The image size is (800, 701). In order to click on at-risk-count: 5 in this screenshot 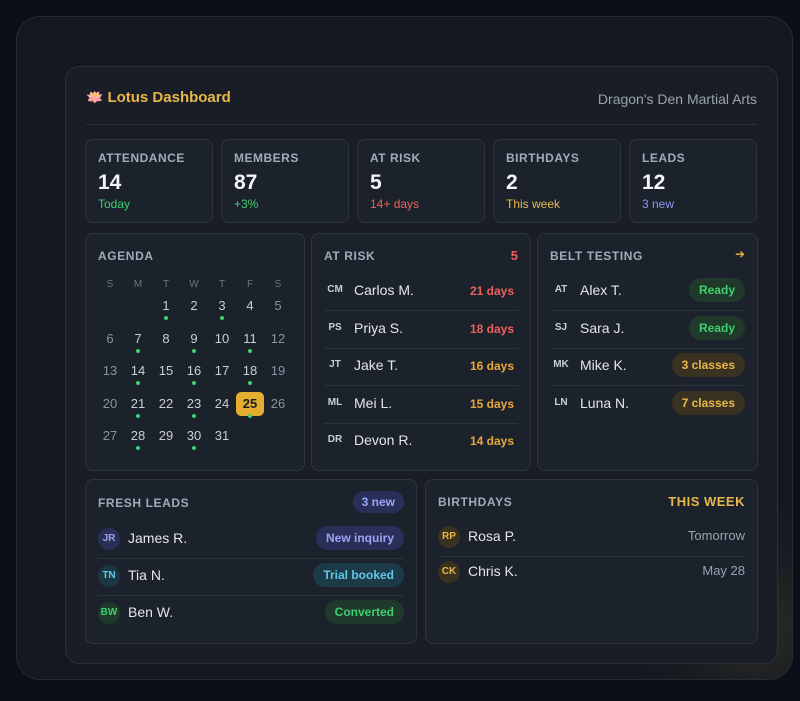, I will do `click(514, 255)`.